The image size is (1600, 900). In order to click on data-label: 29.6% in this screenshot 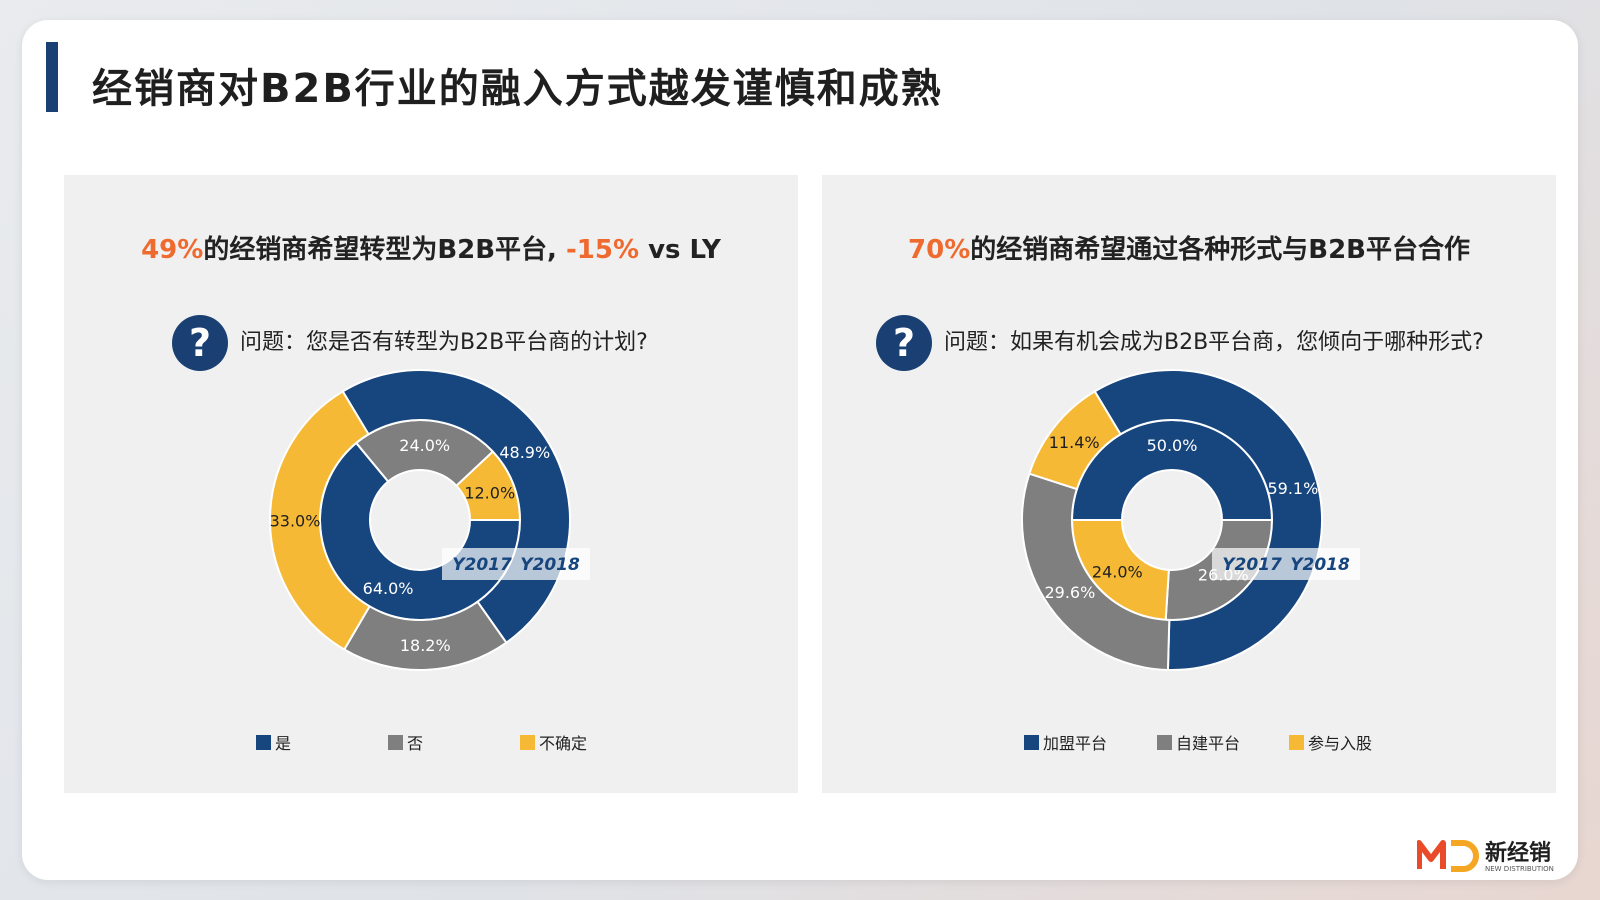, I will do `click(1069, 592)`.